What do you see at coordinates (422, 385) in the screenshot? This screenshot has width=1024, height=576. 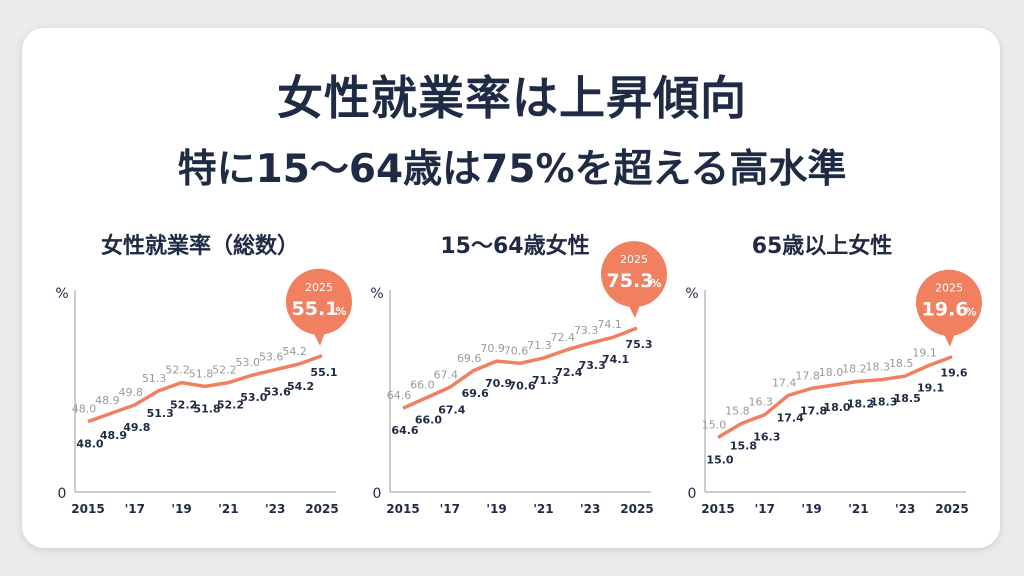 I see `data-label-upper: 66.0` at bounding box center [422, 385].